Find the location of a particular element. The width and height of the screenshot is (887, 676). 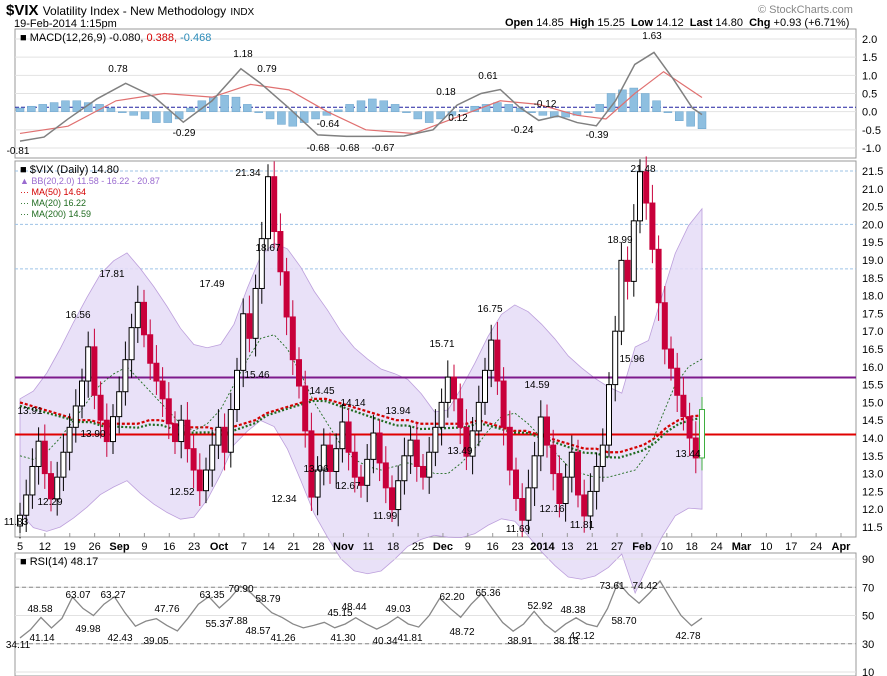

price-tick-label: 17.0 is located at coordinates (872, 332).